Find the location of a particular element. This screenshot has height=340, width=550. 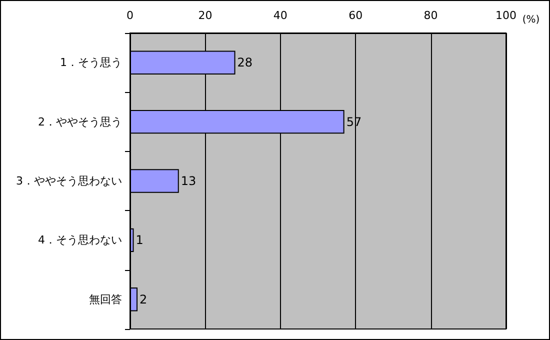

y-tick-label: 2．ややそう思う is located at coordinates (80, 121).